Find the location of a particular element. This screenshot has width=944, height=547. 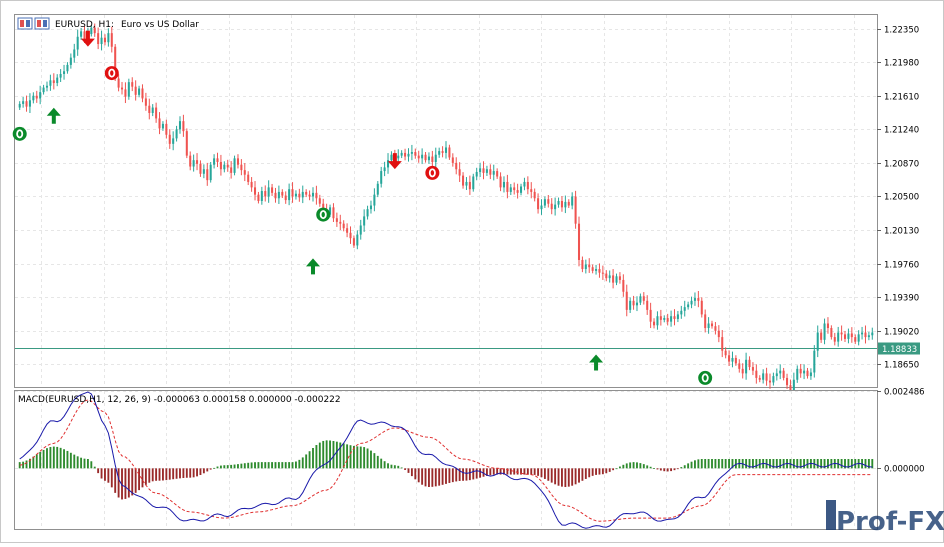

chart-icon2-bar-blue is located at coordinates (45, 23).